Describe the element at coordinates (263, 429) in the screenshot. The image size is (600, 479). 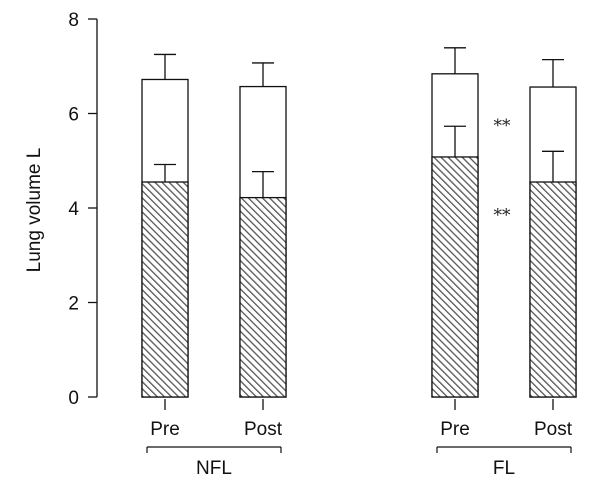
I see `x-tick-label-1: Post` at that location.